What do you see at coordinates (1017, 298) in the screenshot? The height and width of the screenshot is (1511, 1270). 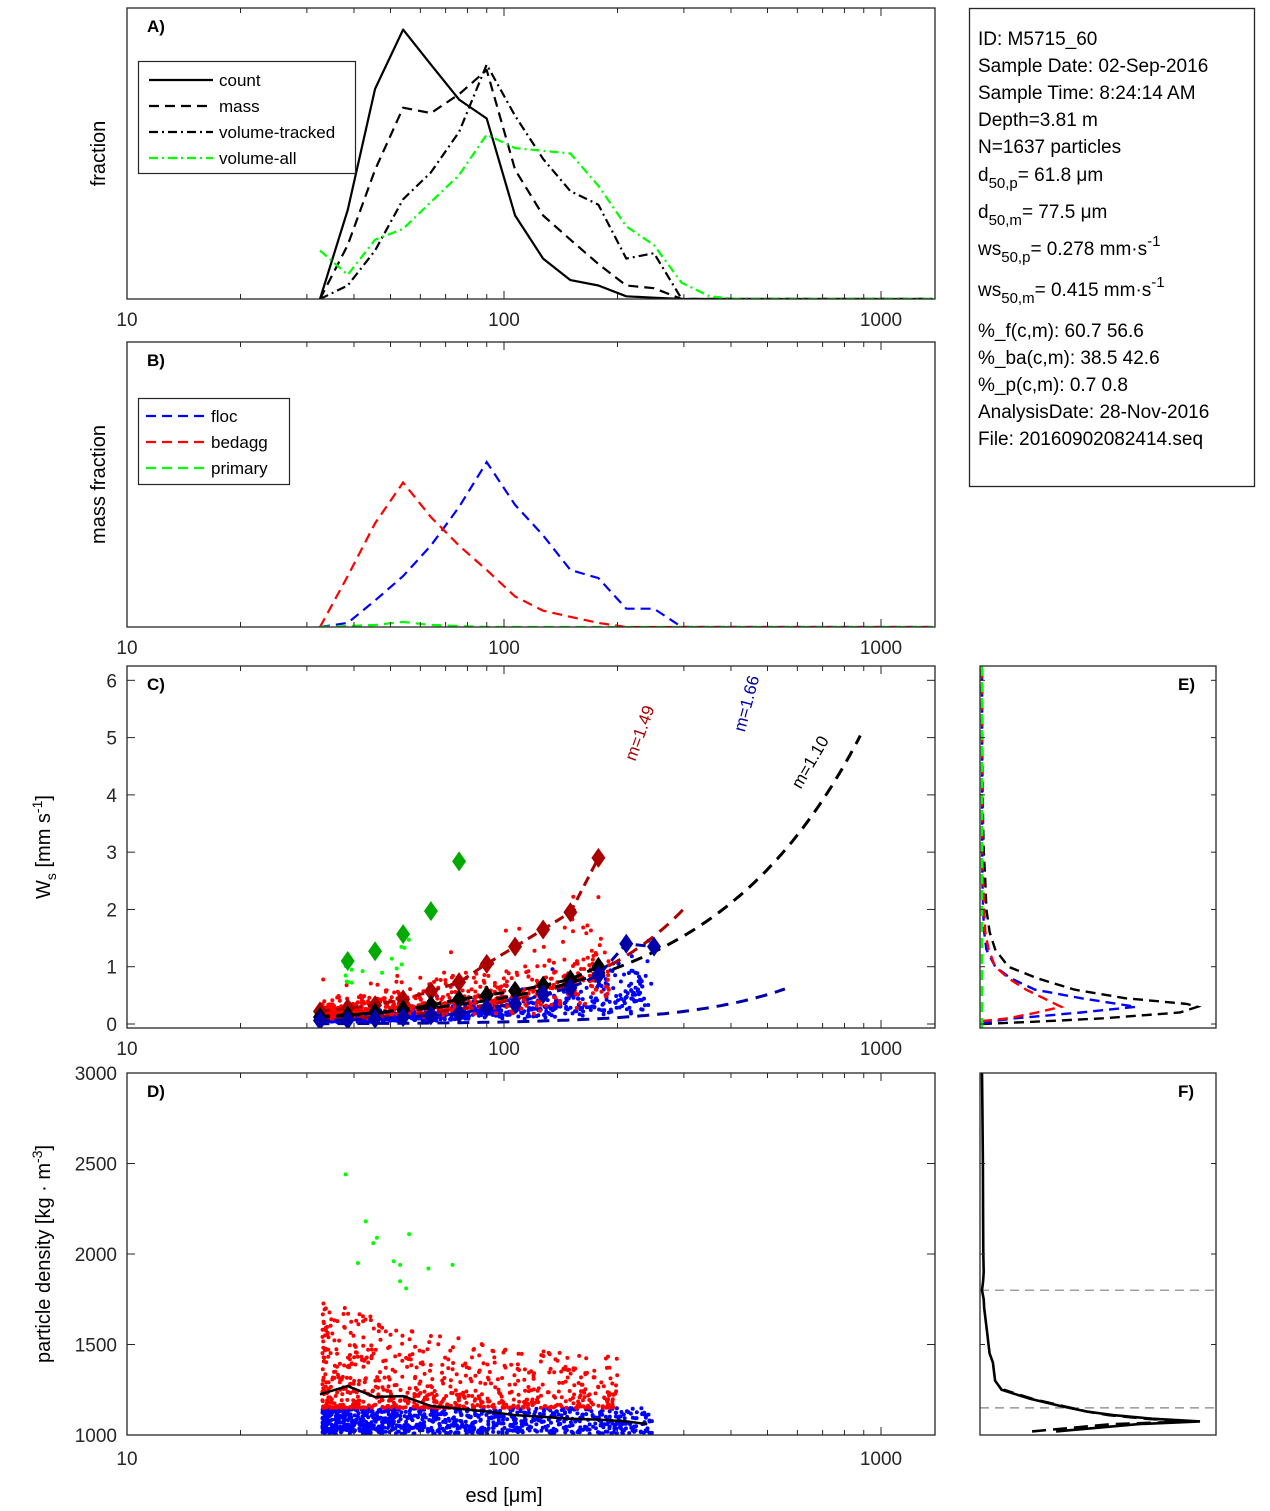 I see `info-subscript: 50,m` at bounding box center [1017, 298].